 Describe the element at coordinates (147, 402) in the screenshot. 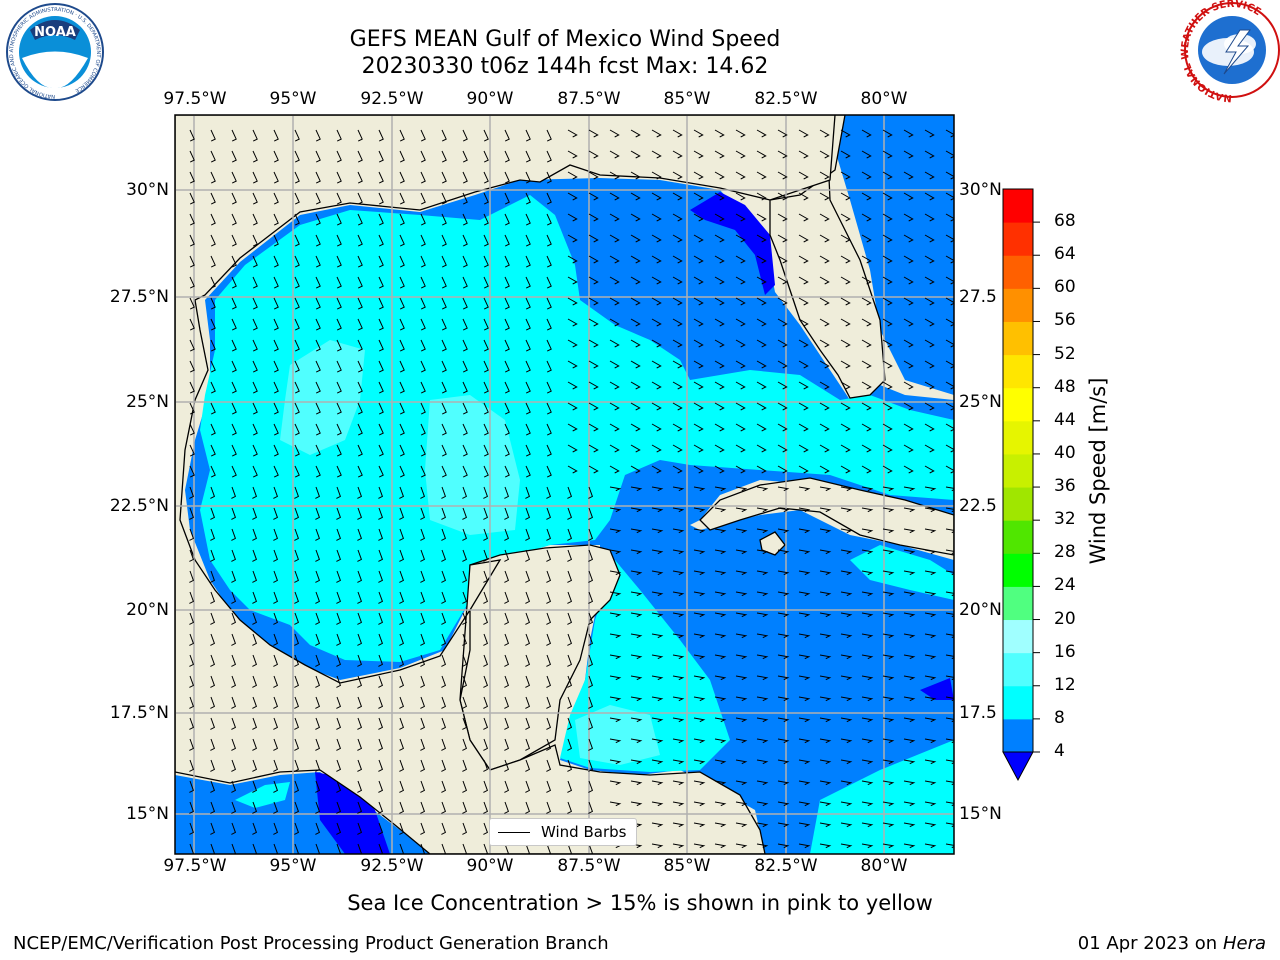

I see `lat-label-left: 25°N` at that location.